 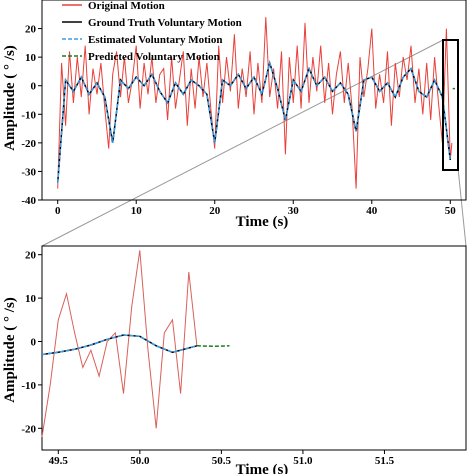 What do you see at coordinates (294, 211) in the screenshot?
I see `top-x-tick-label: 30` at bounding box center [294, 211].